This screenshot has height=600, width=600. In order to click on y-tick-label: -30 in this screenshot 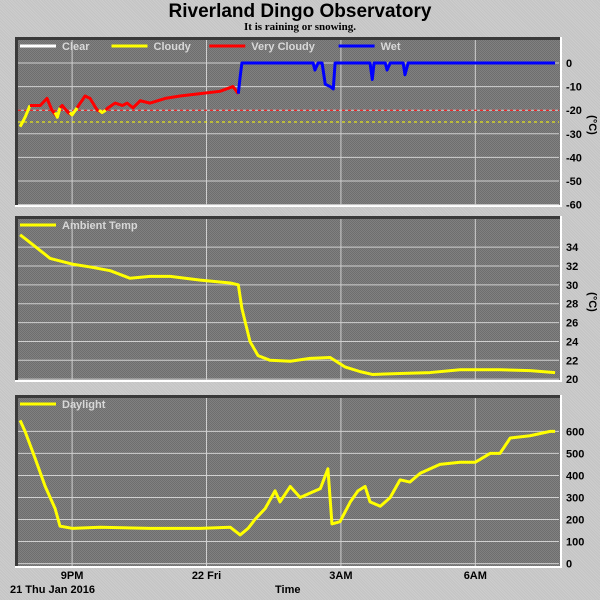, I will do `click(574, 135)`.